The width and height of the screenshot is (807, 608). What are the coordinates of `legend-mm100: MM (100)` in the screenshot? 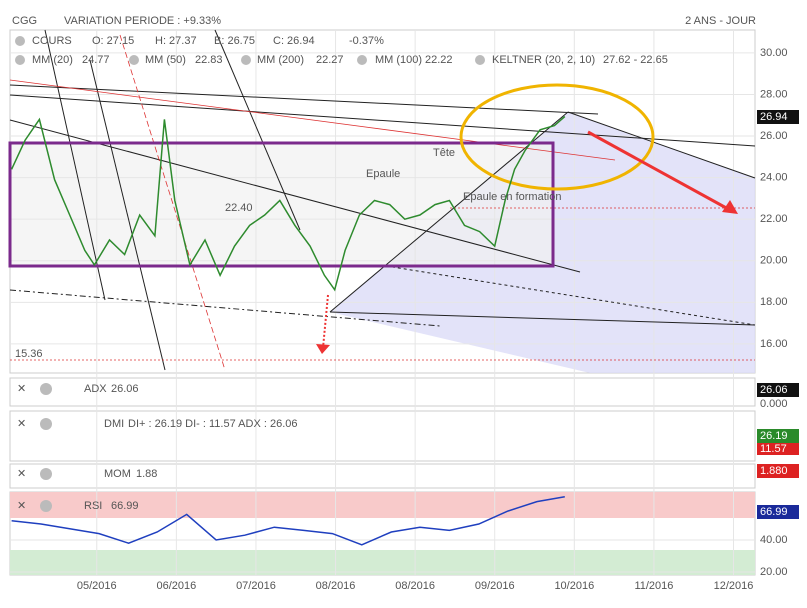 It's located at (398, 60).